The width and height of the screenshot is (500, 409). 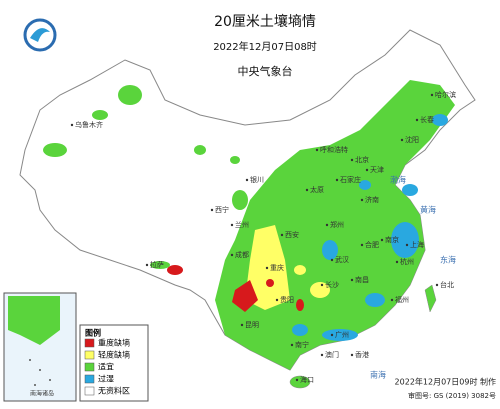 I want to click on city-label: 贵阳, so click(x=287, y=299).